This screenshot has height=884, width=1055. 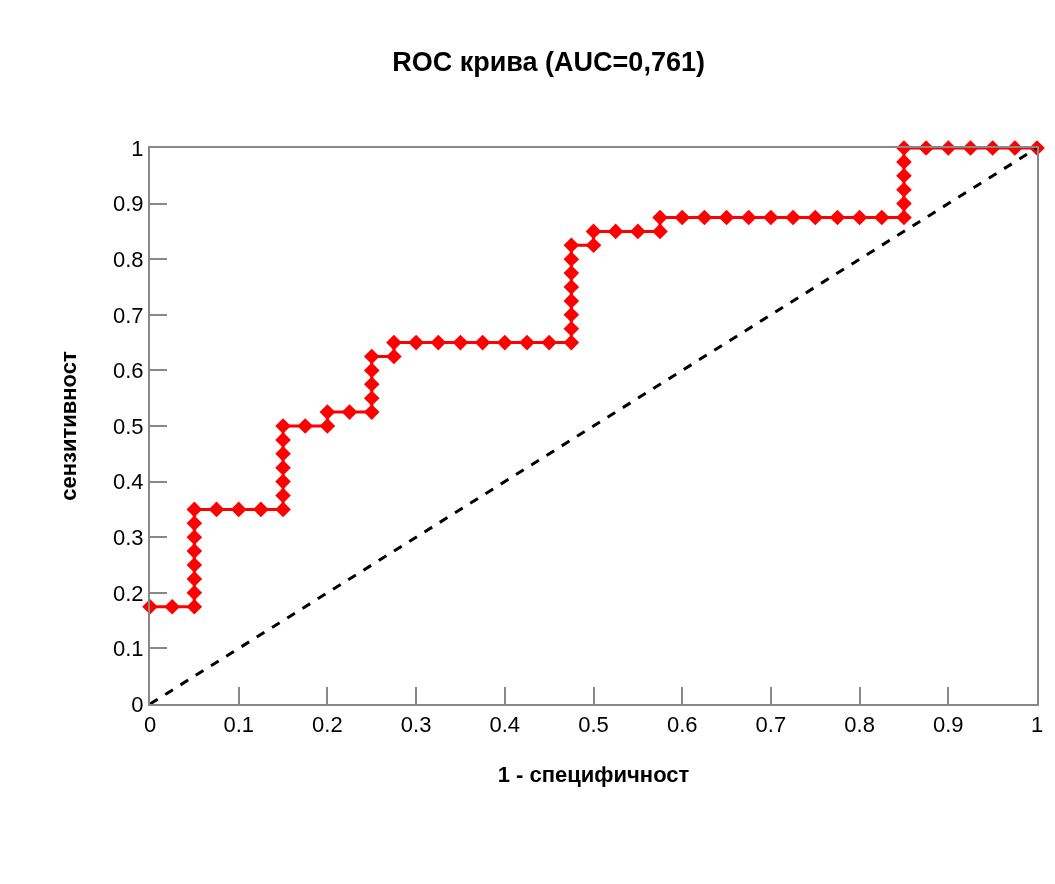 I want to click on y-axis-title: сензитивност, so click(x=69, y=426).